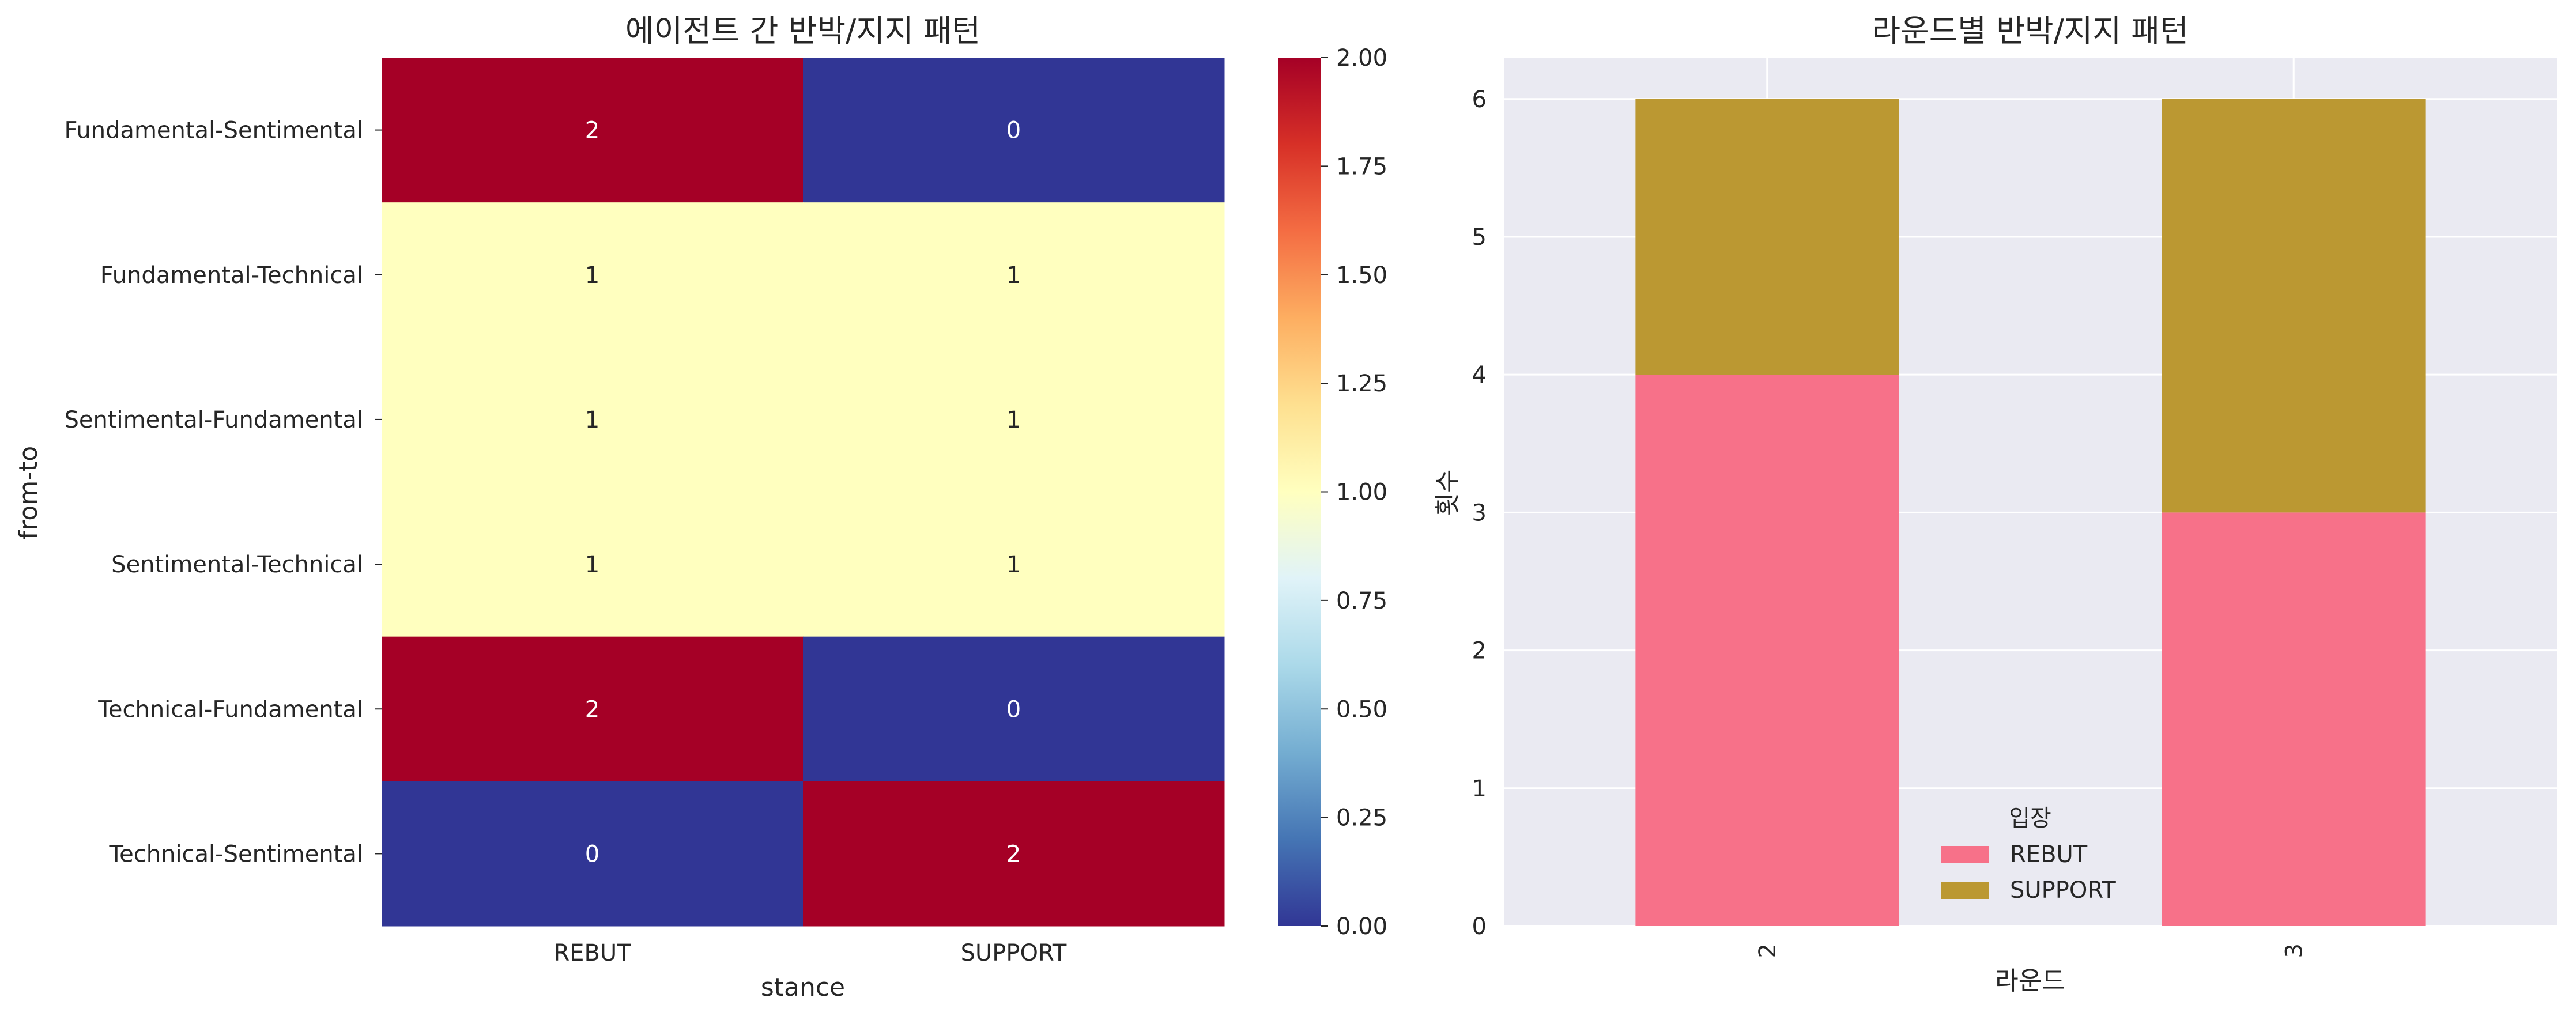 The width and height of the screenshot is (2576, 1020). What do you see at coordinates (1479, 513) in the screenshot?
I see `bar-y-tick-label: 3` at bounding box center [1479, 513].